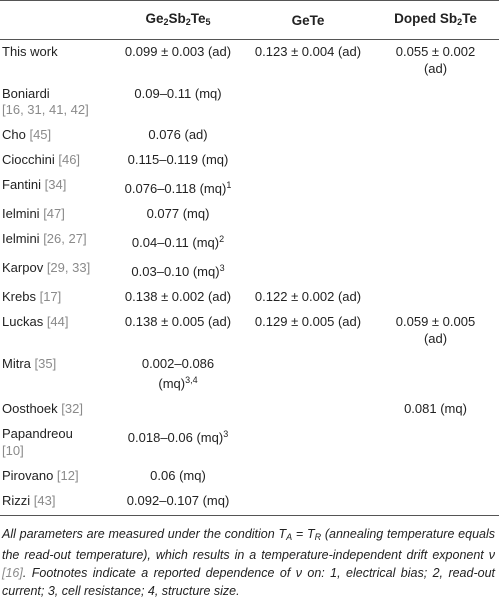 The image size is (499, 600). What do you see at coordinates (55, 184) in the screenshot?
I see `reference-link: [34]` at bounding box center [55, 184].